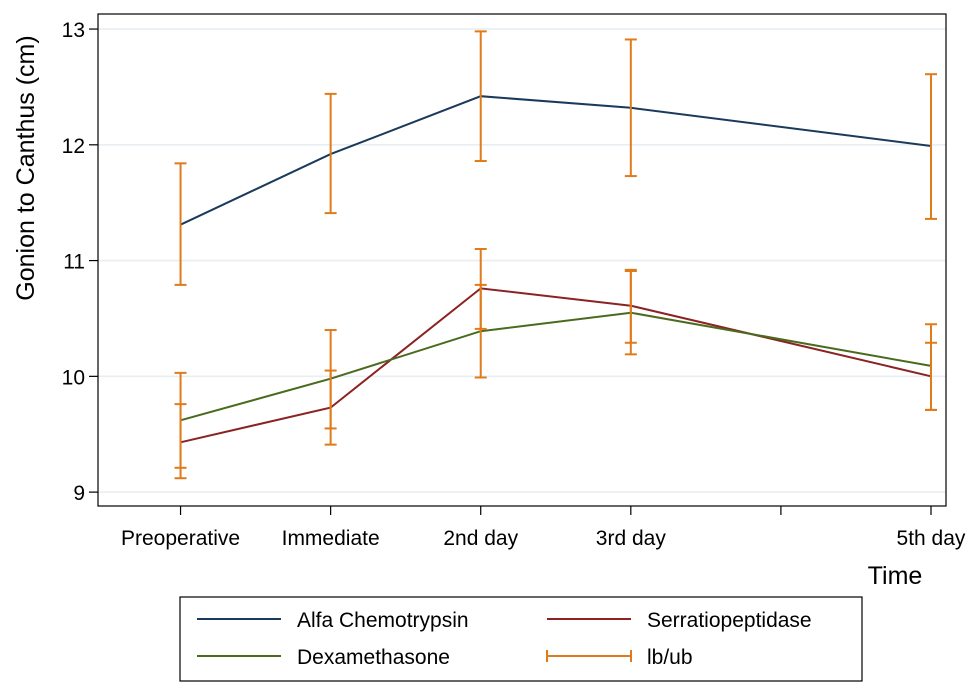 The width and height of the screenshot is (975, 688). What do you see at coordinates (631, 538) in the screenshot?
I see `x-tick-label: 3rd day` at bounding box center [631, 538].